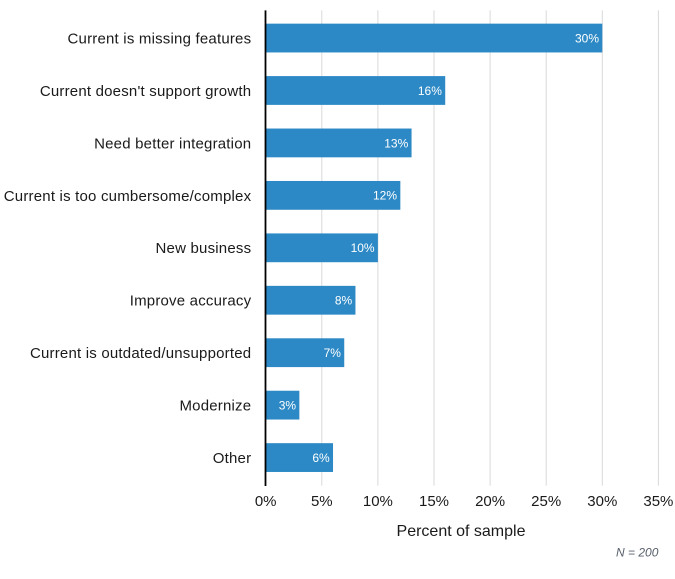 This screenshot has height=579, width=675. Describe the element at coordinates (128, 196) in the screenshot. I see `svg-text:Current is too cumbersome/comp: Current is too cumbersome/complex` at that location.